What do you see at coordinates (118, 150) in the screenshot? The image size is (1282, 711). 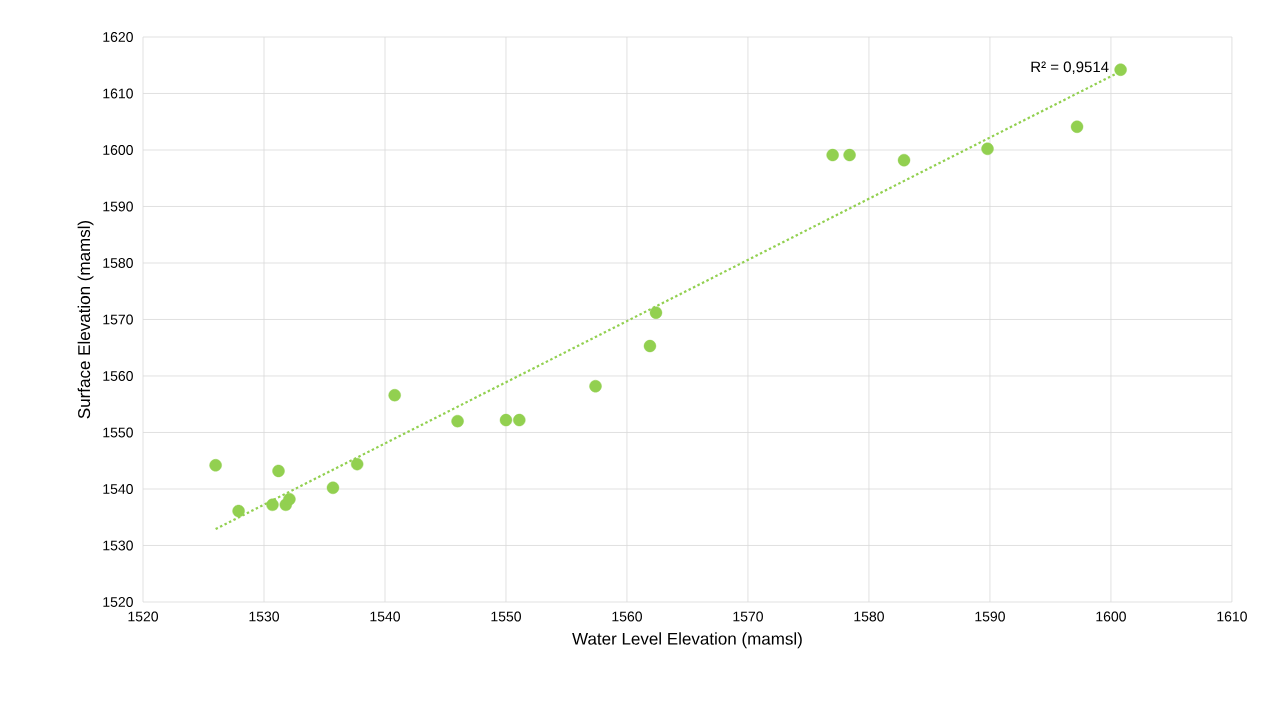 I see `y-tick-label: 1600` at bounding box center [118, 150].